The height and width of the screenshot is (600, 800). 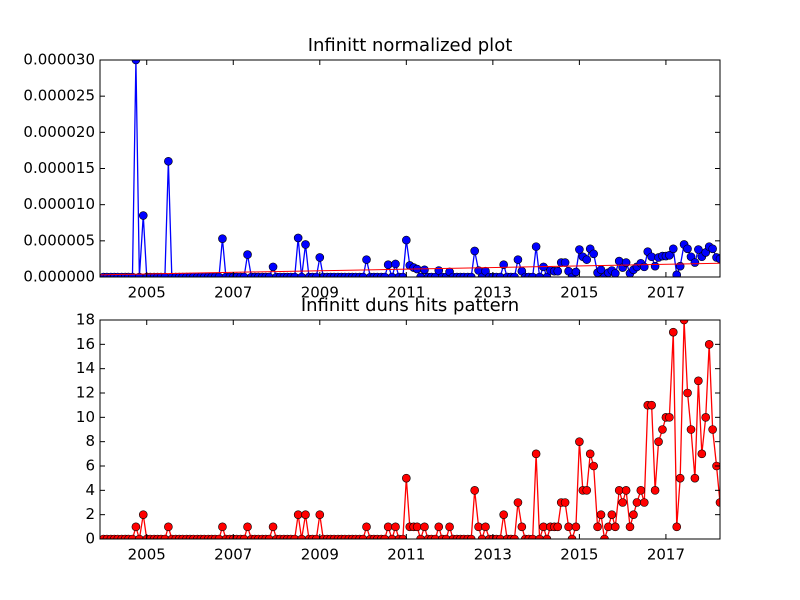 What do you see at coordinates (59, 168) in the screenshot?
I see `y-tick-label: 0.000015` at bounding box center [59, 168].